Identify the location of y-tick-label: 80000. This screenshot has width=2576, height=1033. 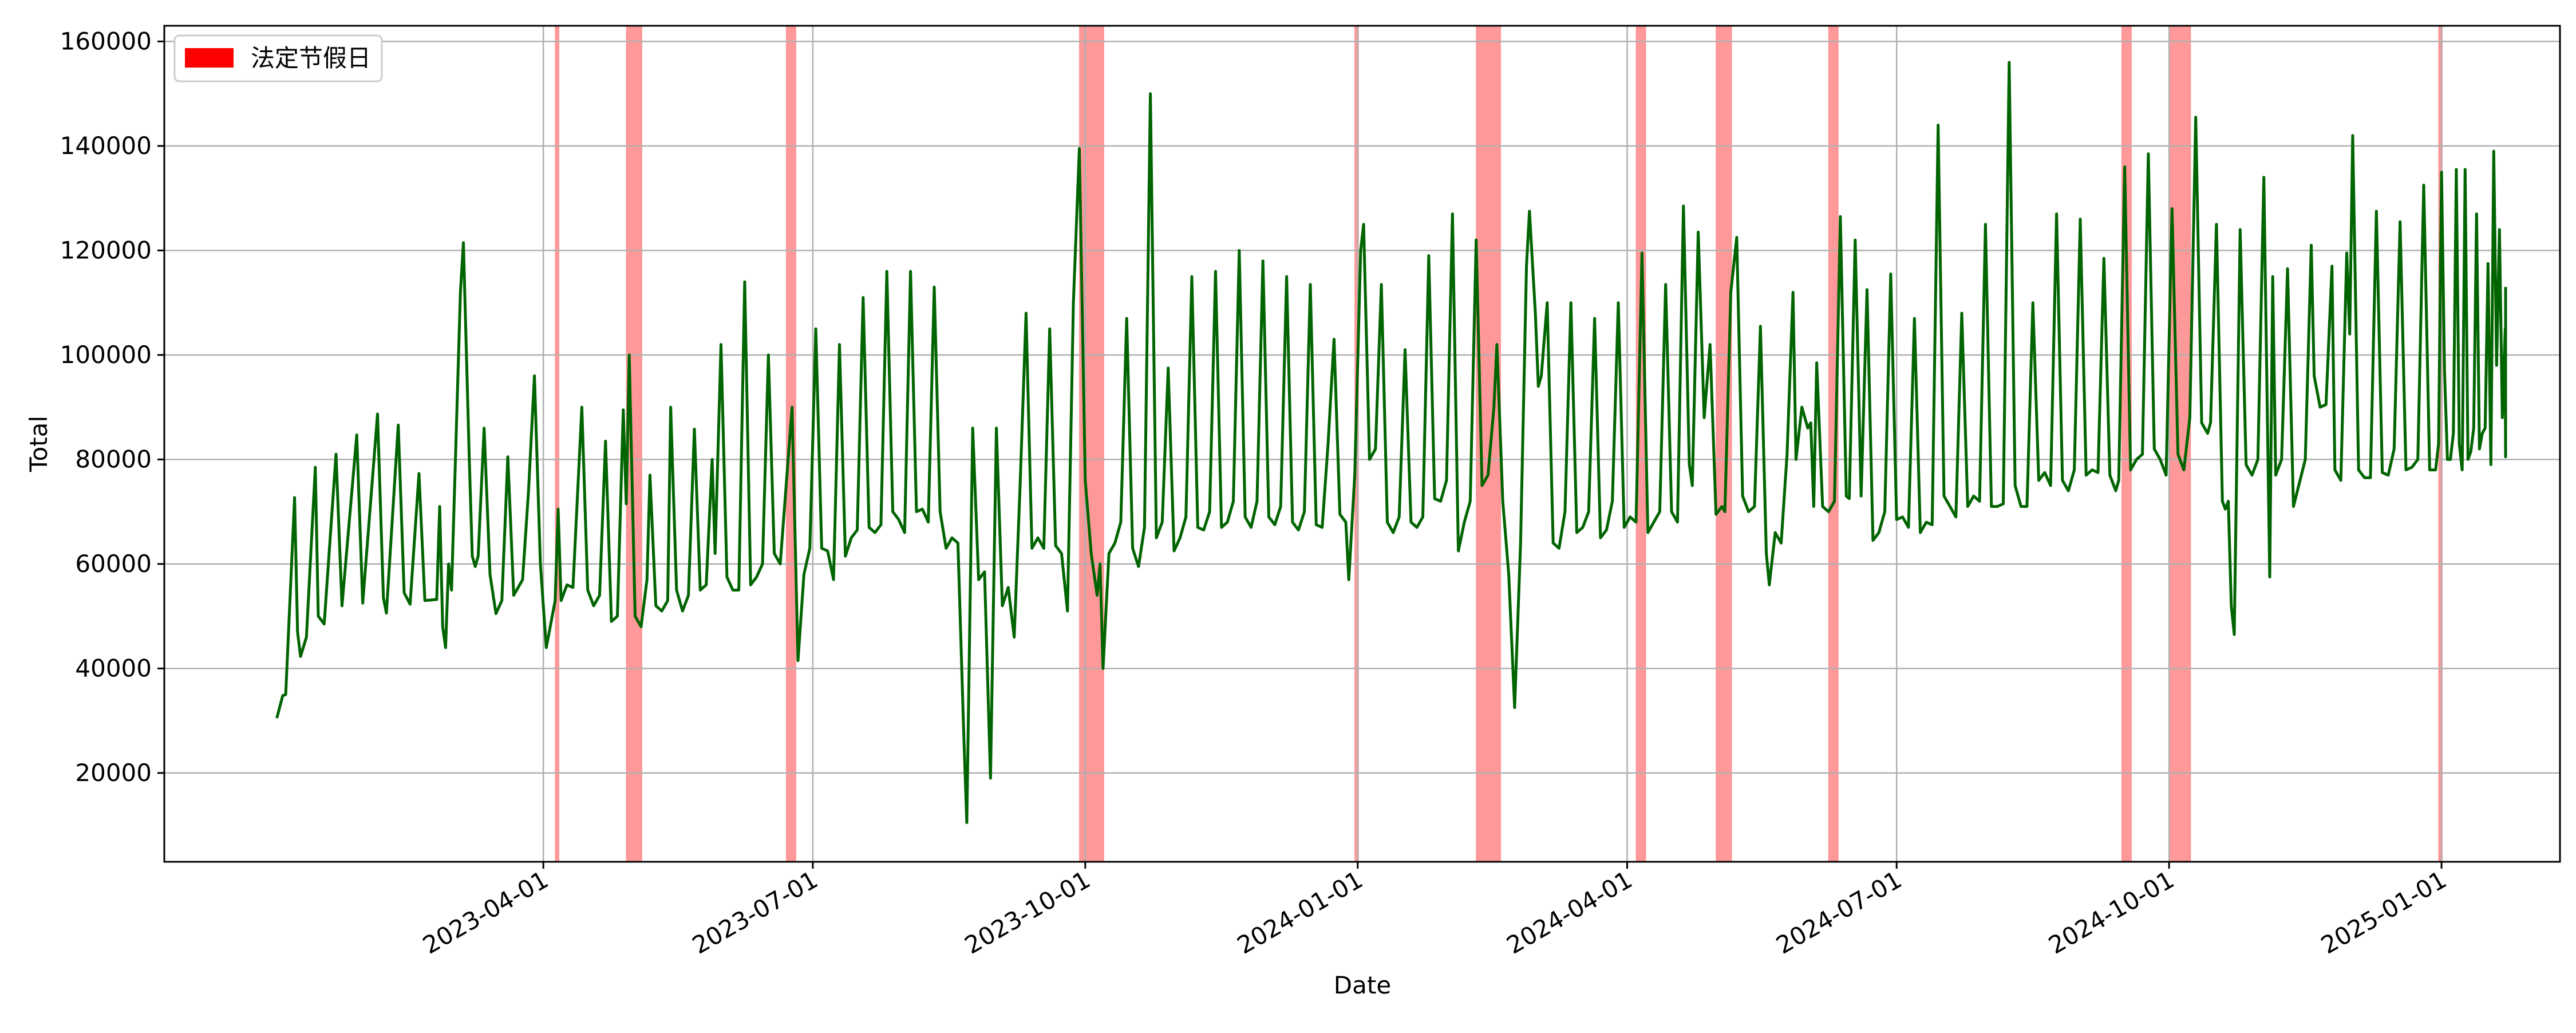
(113, 459).